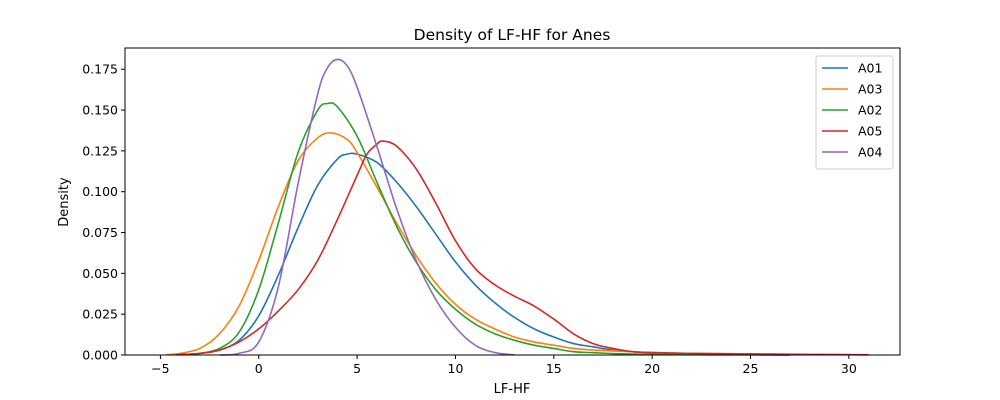  I want to click on legend-label-a02: A02, so click(870, 110).